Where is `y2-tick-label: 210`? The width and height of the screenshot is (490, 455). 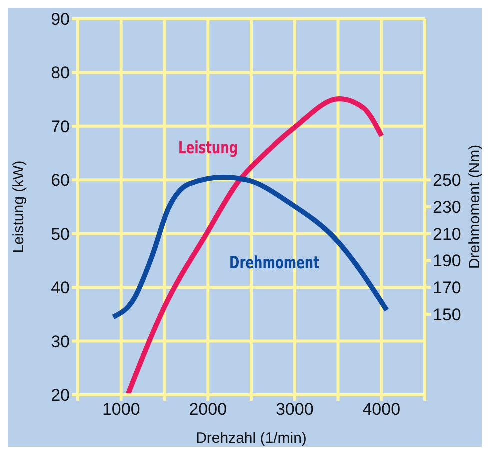
y2-tick-label: 210 is located at coordinates (447, 234).